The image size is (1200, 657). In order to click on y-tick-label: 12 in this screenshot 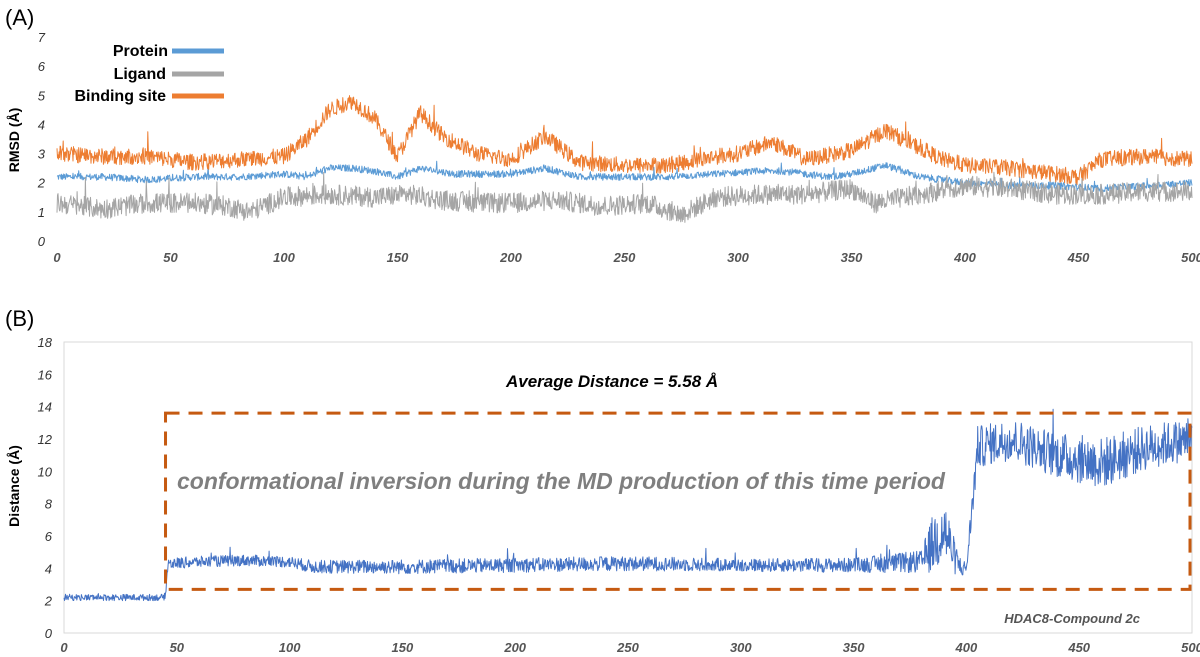, I will do `click(45, 439)`.